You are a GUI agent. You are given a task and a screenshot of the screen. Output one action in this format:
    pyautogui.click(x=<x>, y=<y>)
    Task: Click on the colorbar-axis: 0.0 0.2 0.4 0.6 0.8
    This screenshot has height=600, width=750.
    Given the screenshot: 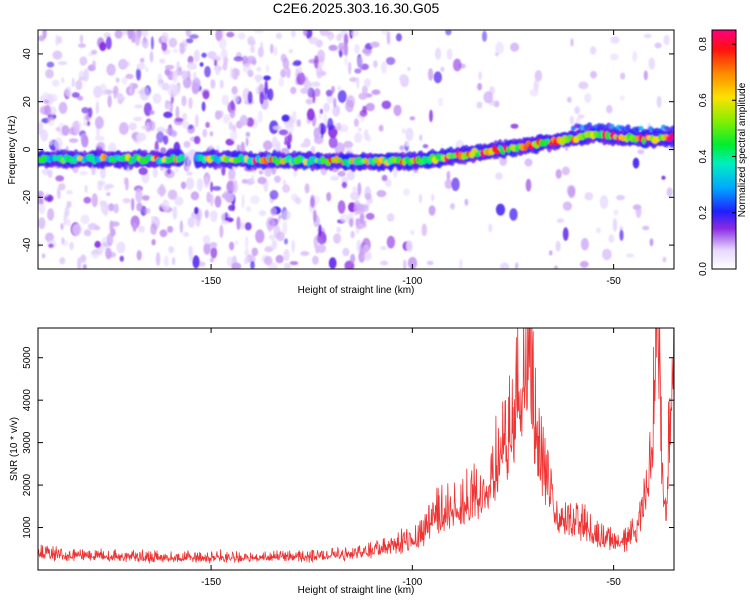 What is the action you would take?
    pyautogui.click(x=717, y=156)
    